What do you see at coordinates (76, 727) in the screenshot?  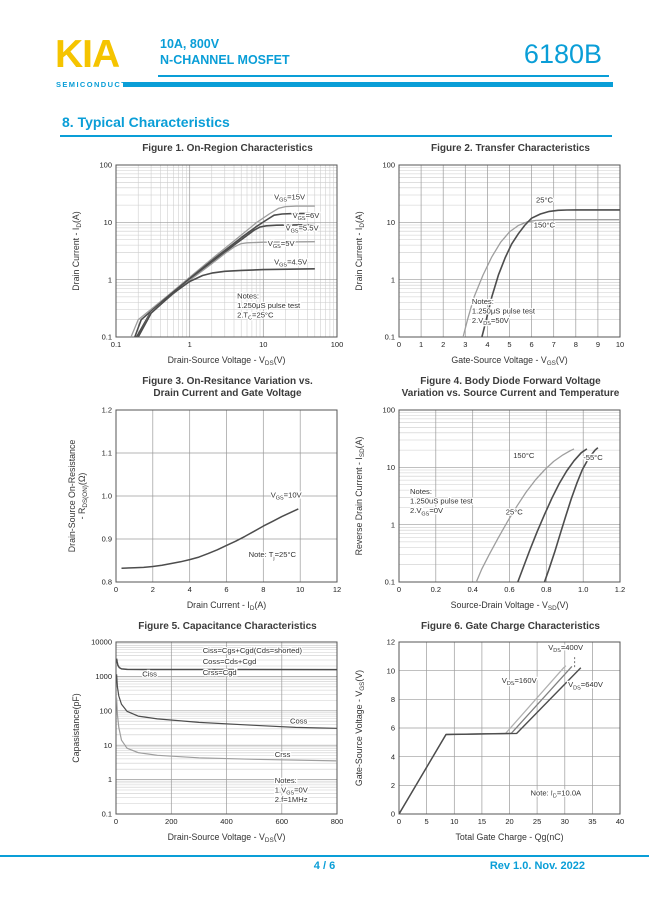 I see `figure-5-ylabel: Capasistance(pF)` at bounding box center [76, 727].